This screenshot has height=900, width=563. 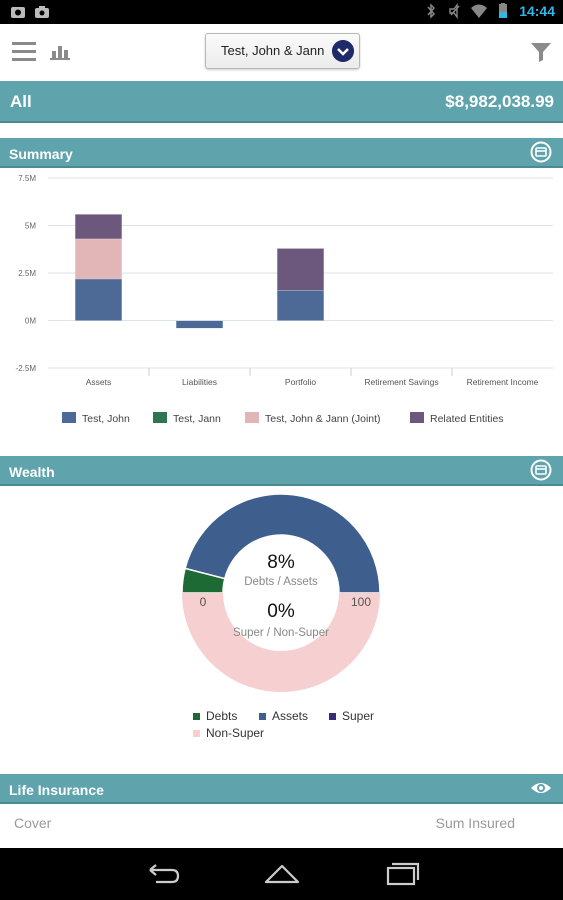 What do you see at coordinates (361, 602) in the screenshot?
I see `scale-max-label: 100` at bounding box center [361, 602].